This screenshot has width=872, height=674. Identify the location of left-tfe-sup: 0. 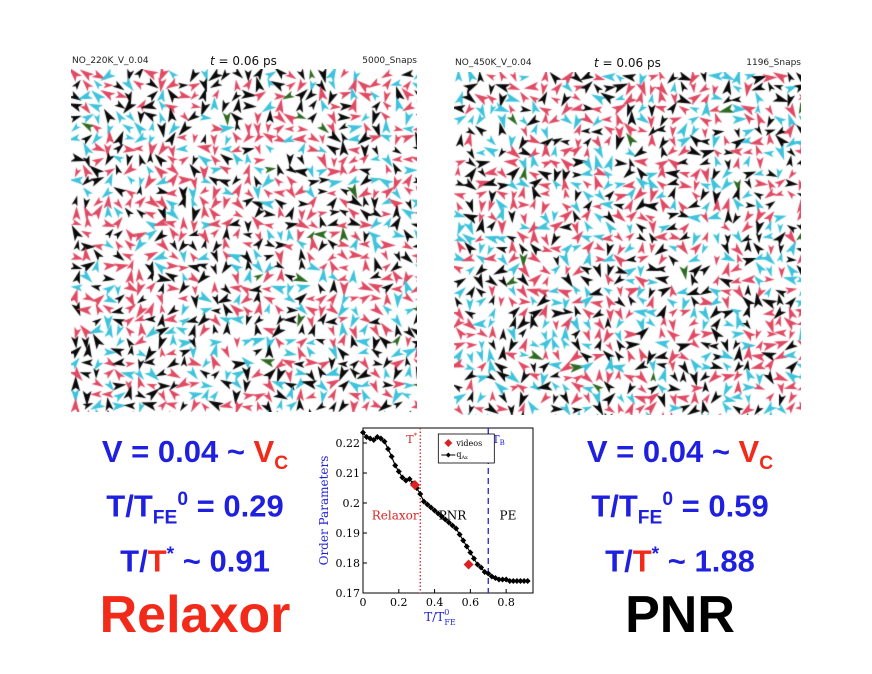
(183, 500).